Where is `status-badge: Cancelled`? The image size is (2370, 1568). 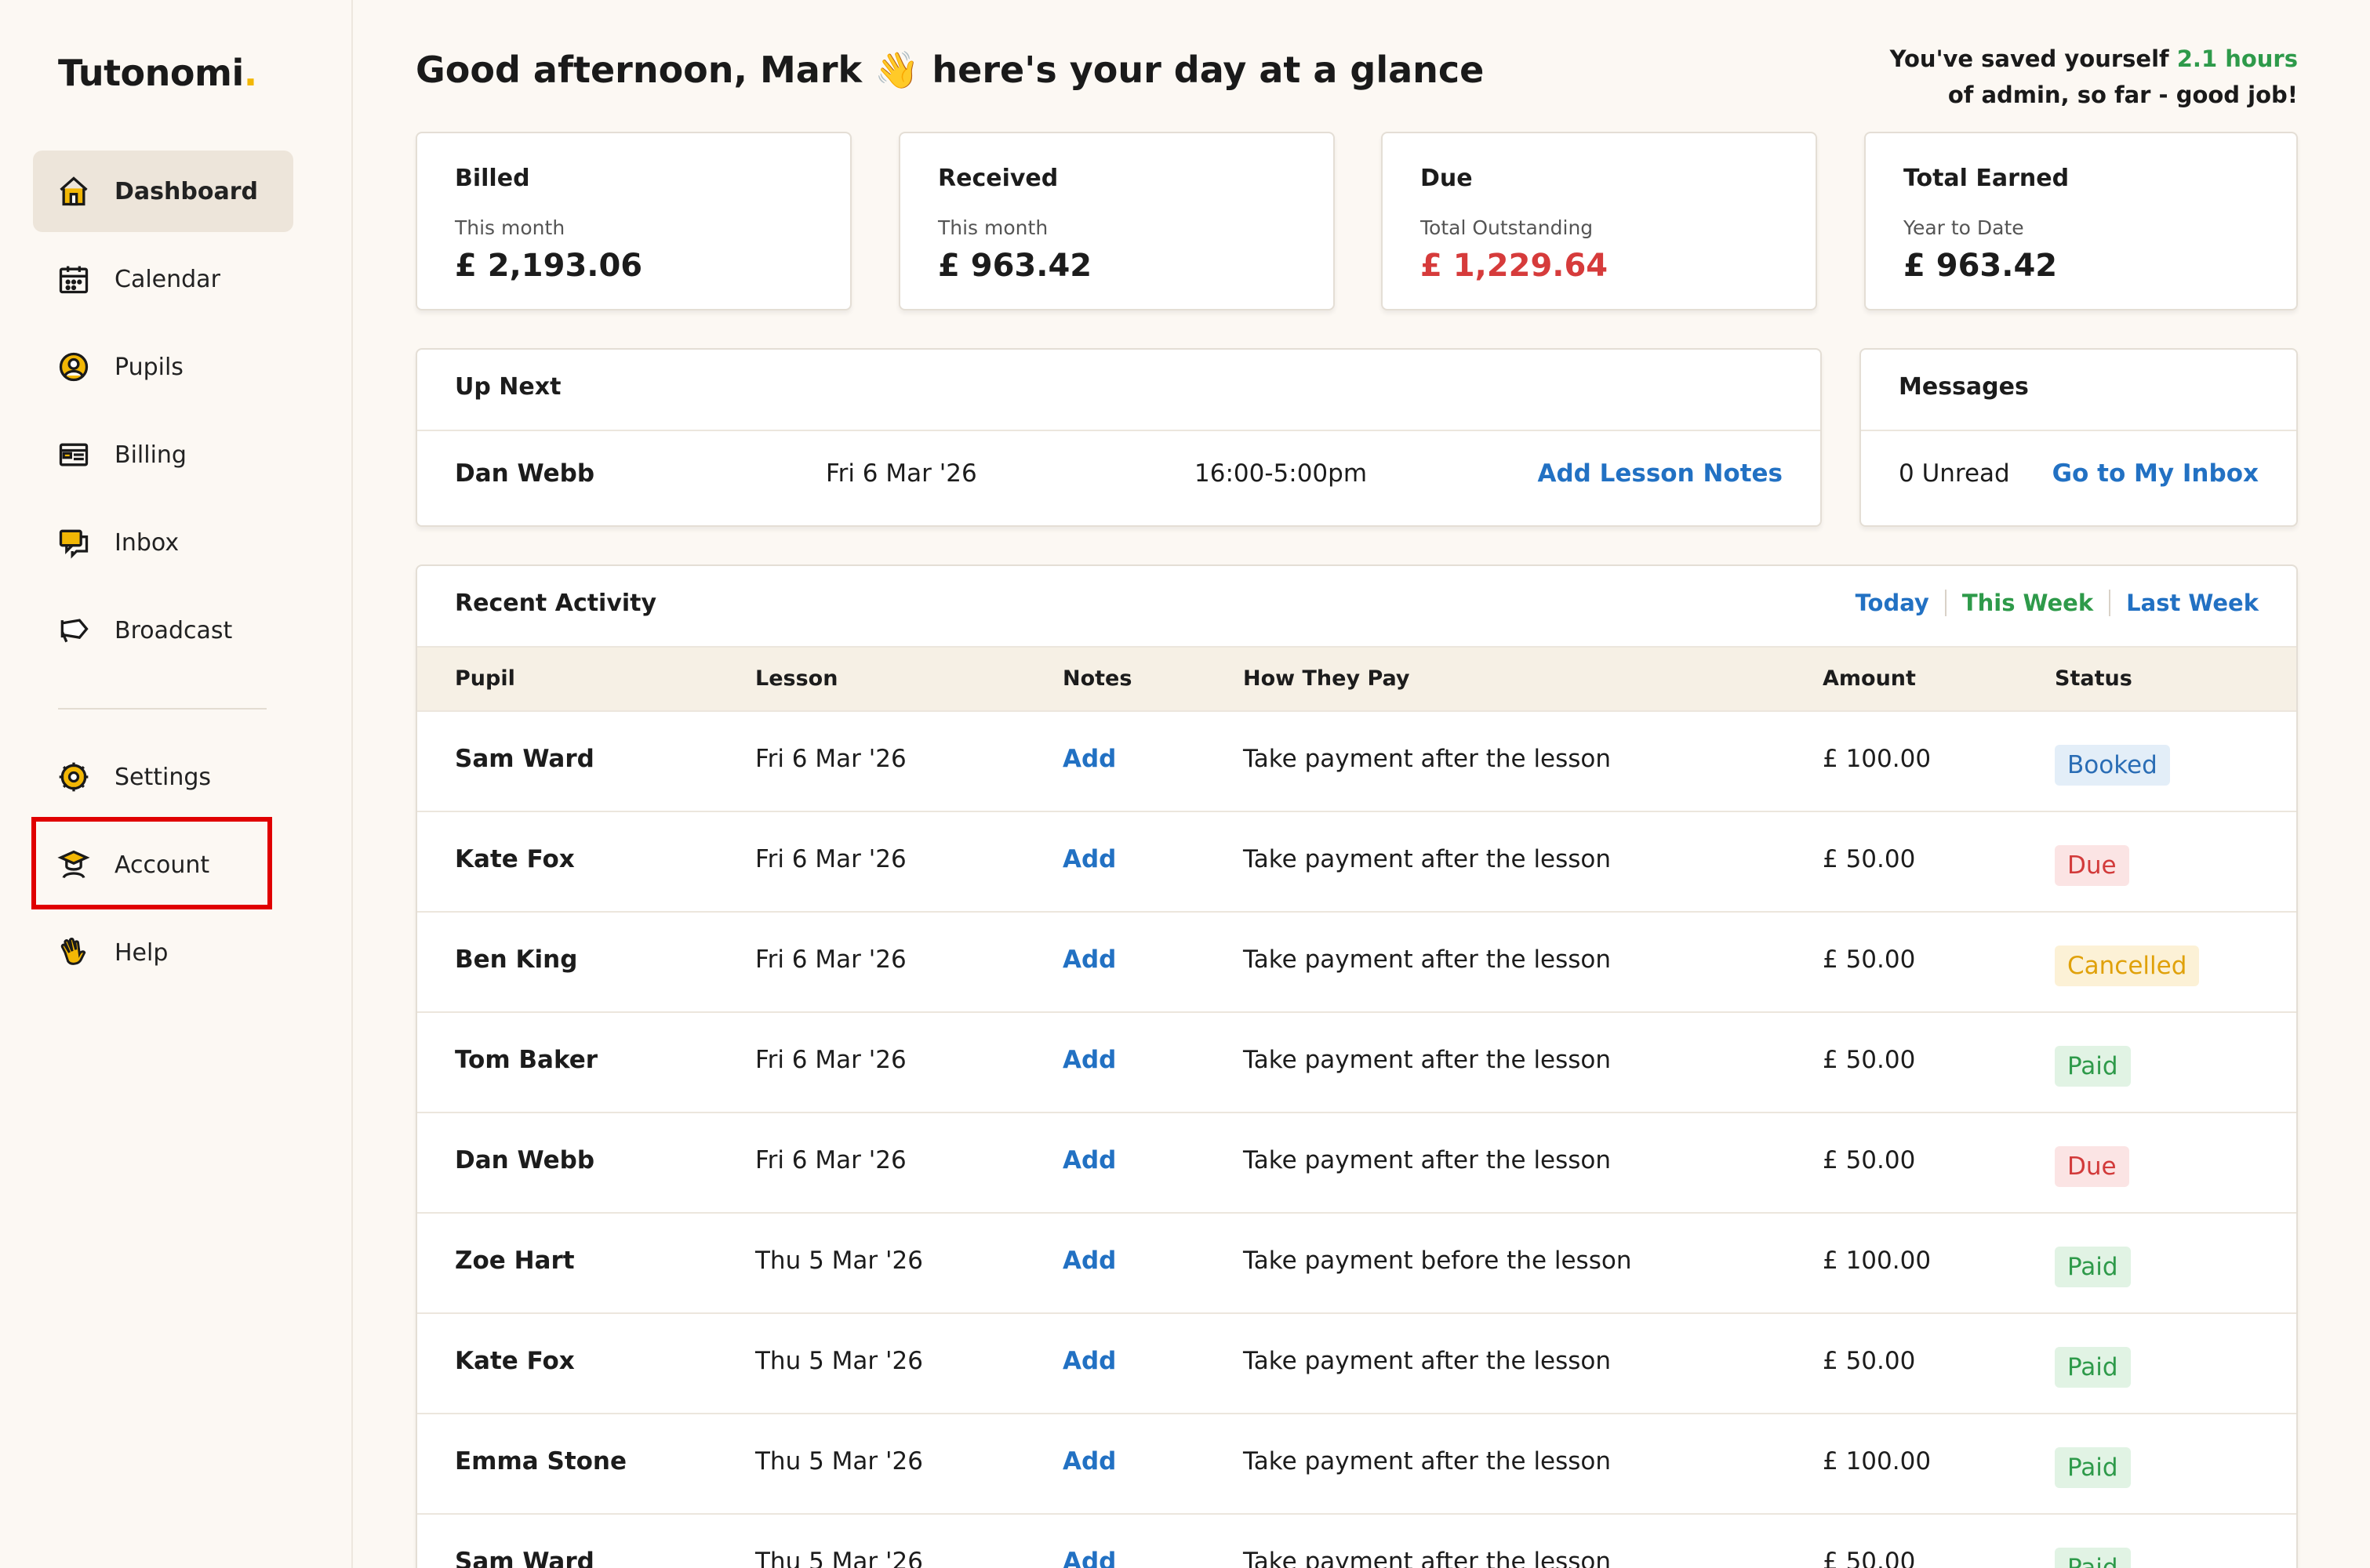 status-badge: Cancelled is located at coordinates (2127, 966).